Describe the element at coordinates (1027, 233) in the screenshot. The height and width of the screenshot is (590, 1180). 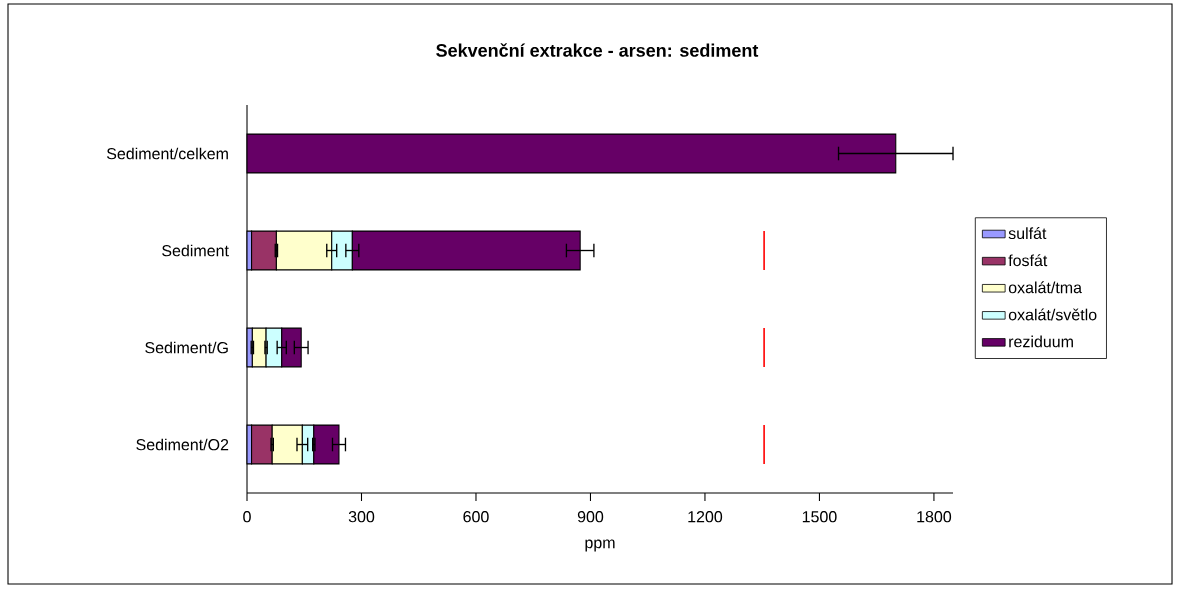
I see `legend-label: sulfát` at that location.